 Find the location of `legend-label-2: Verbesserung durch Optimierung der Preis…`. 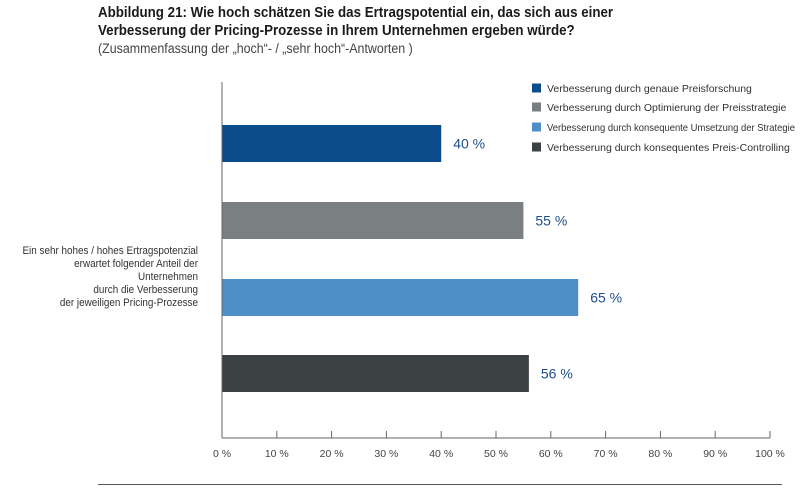

legend-label-2: Verbesserung durch Optimierung der Preis… is located at coordinates (666, 108).